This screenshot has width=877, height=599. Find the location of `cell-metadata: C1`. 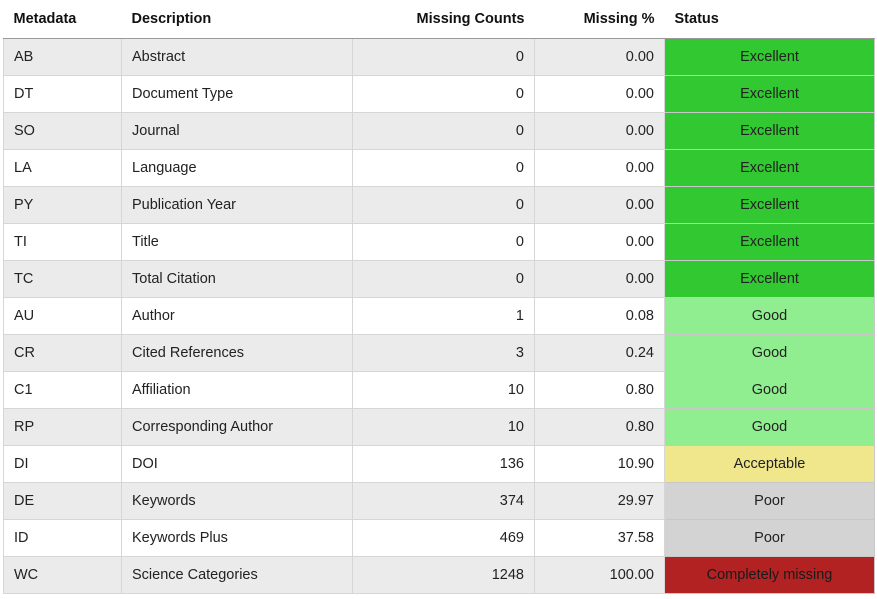

cell-metadata: C1 is located at coordinates (62, 390).